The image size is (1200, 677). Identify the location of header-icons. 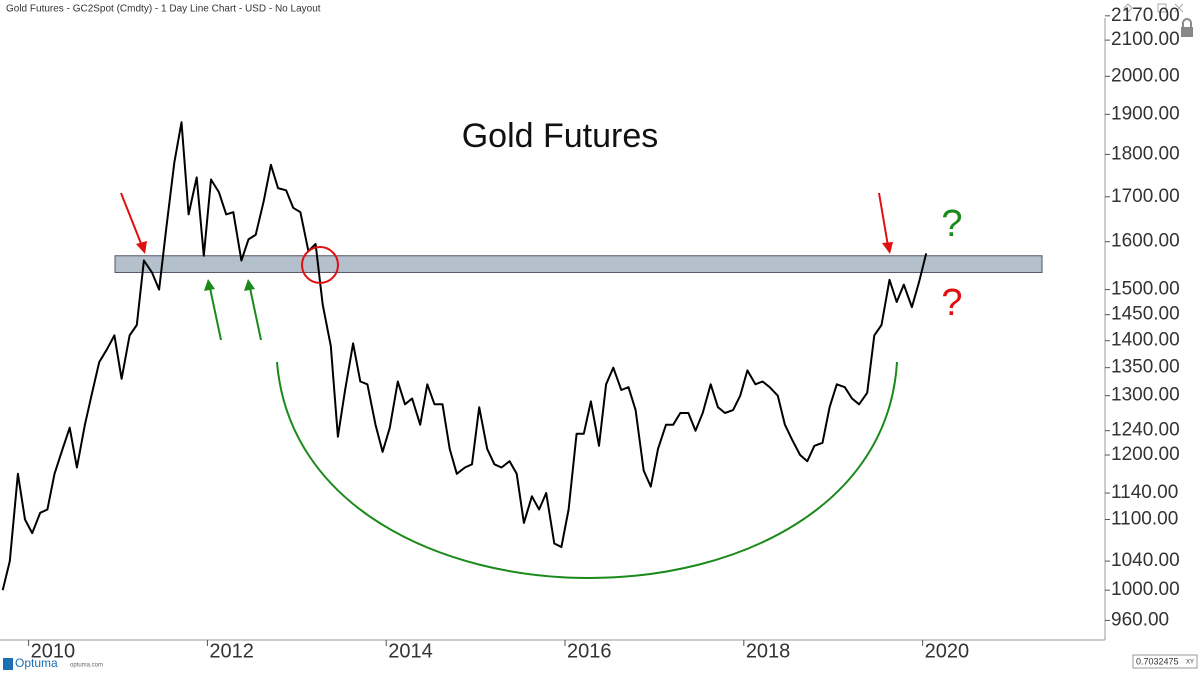
(1158, 20).